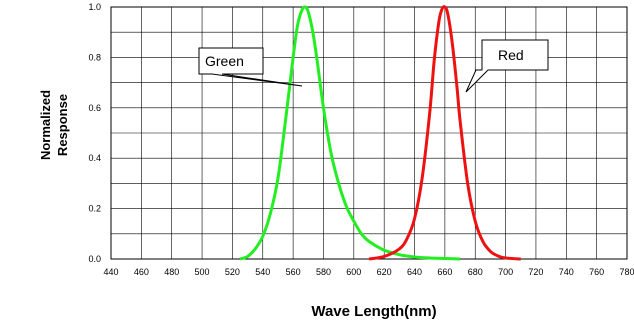 The width and height of the screenshot is (634, 326). I want to click on y-tick-label: 1.0, so click(94, 7).